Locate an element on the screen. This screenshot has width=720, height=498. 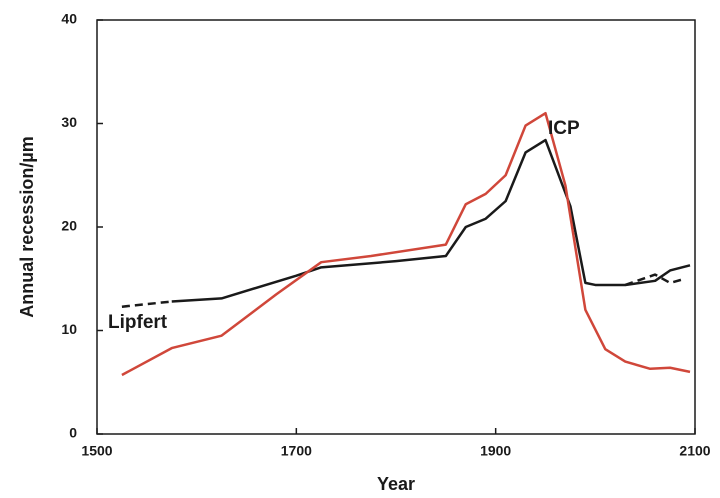
annotation: Lipfert is located at coordinates (138, 322).